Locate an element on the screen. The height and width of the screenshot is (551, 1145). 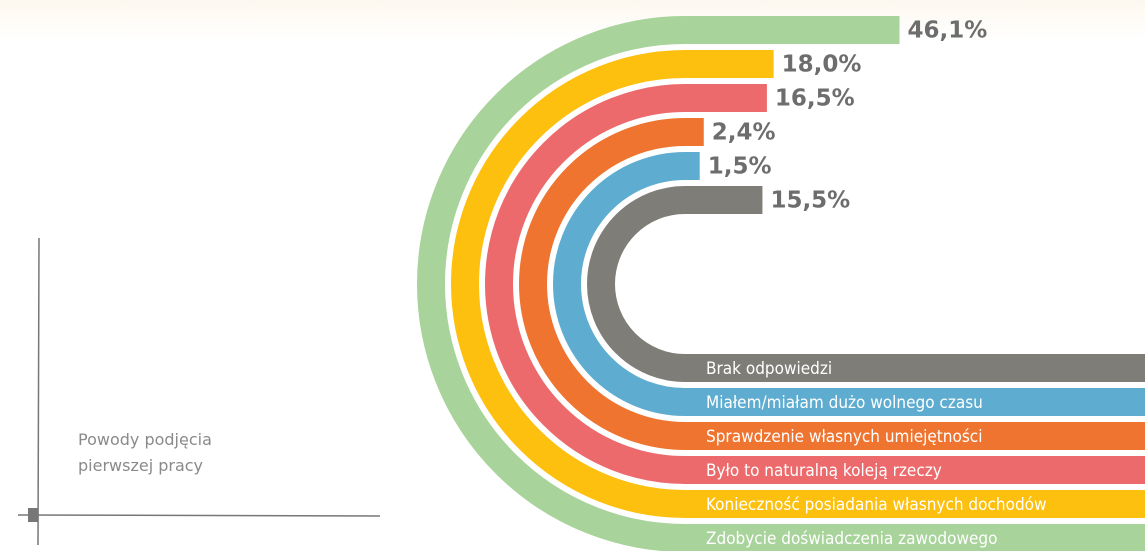
category-label: Brak odpowiedzi is located at coordinates (769, 369).